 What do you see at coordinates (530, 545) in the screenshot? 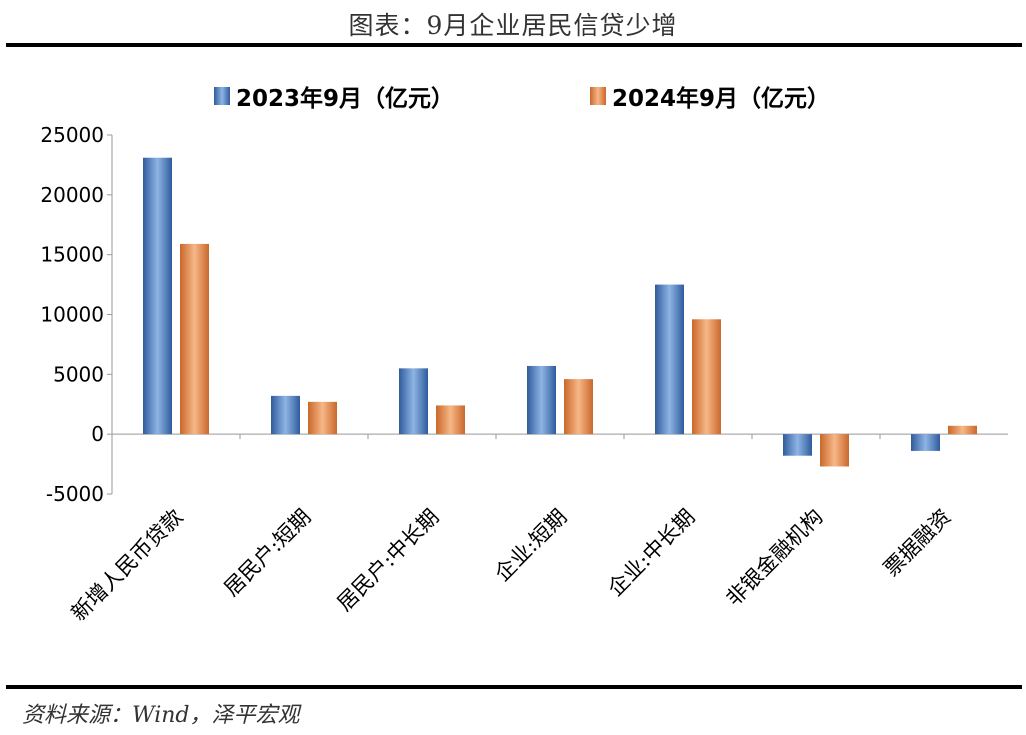
I see `category-label: 企业:短期` at bounding box center [530, 545].